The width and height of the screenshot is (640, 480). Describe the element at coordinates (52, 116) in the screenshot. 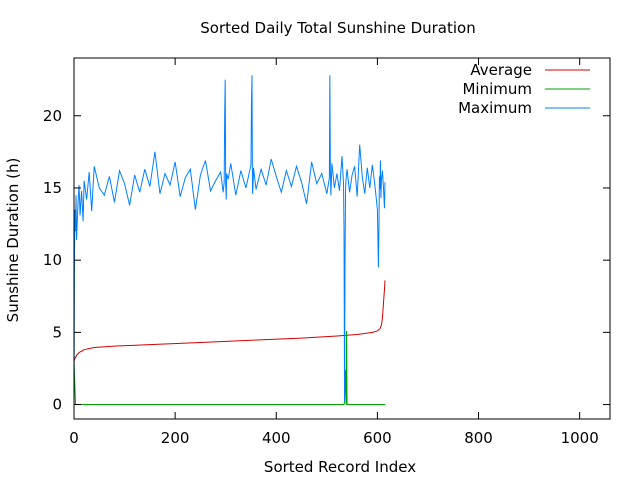

I see `y-tick-label: 20` at that location.